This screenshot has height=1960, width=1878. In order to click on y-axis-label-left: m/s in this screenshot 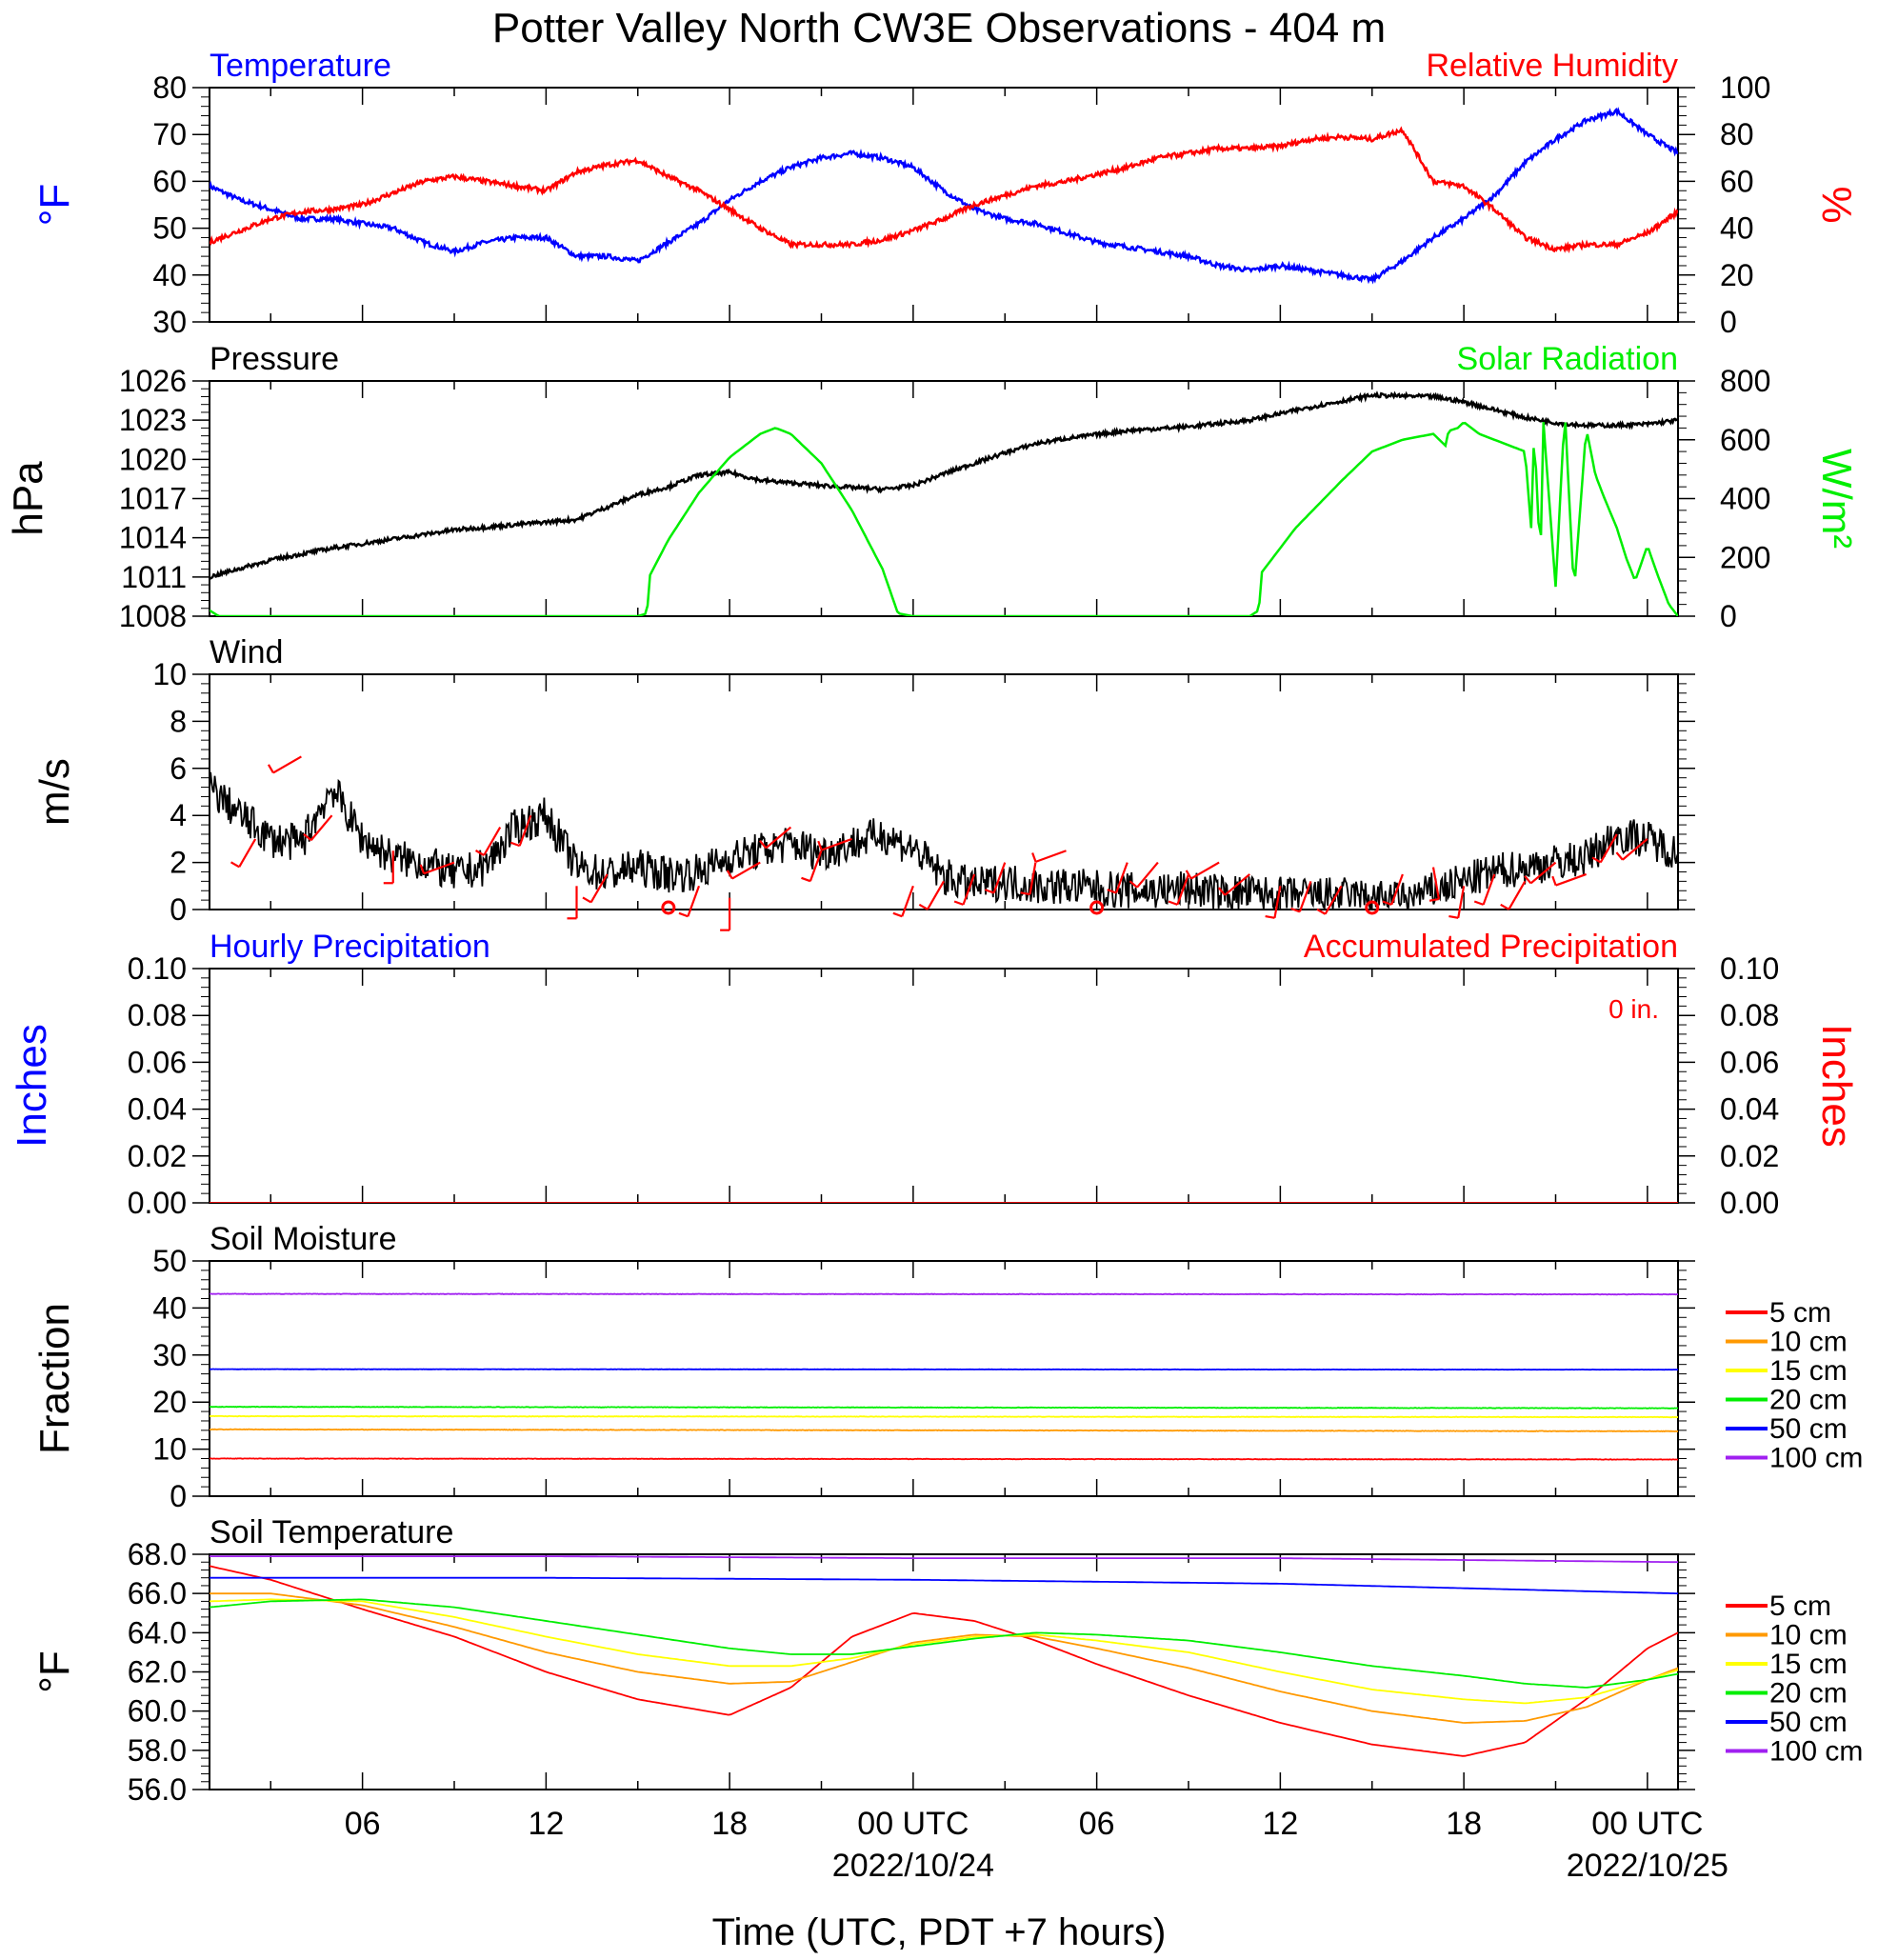, I will do `click(54, 792)`.